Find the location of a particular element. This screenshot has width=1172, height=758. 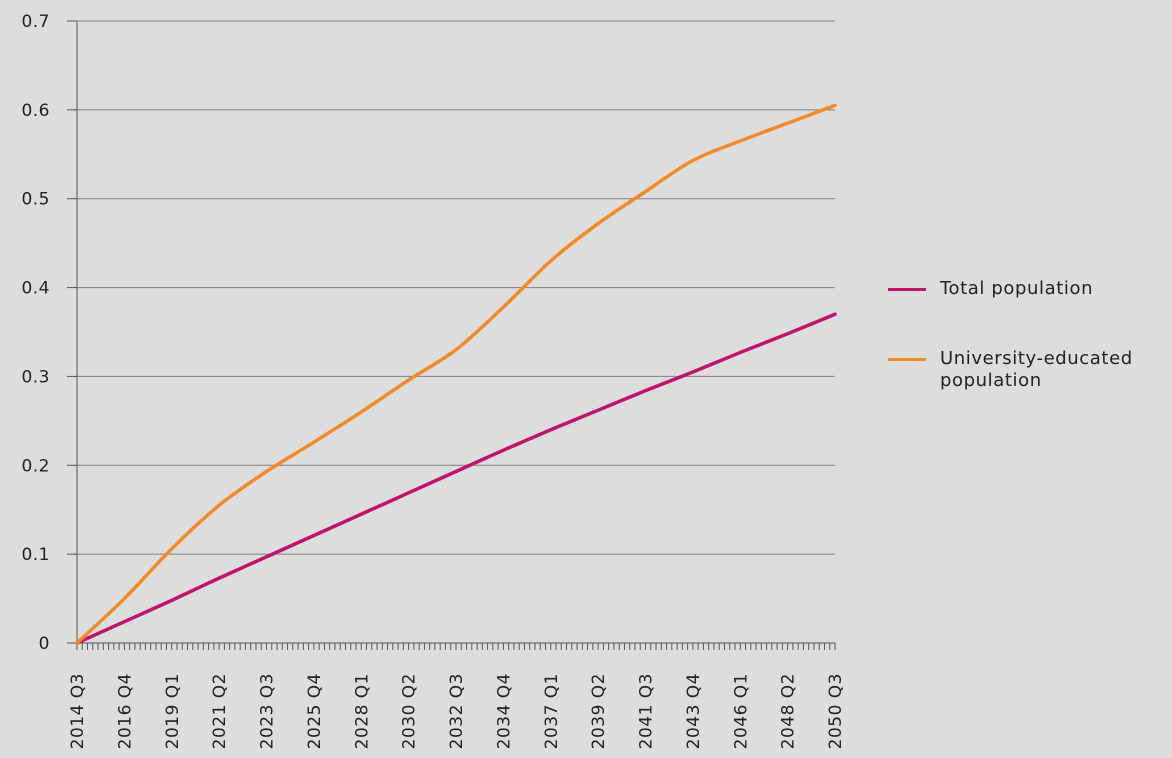

legend-item-university-educated-population: University-educated population is located at coordinates (1030, 370).